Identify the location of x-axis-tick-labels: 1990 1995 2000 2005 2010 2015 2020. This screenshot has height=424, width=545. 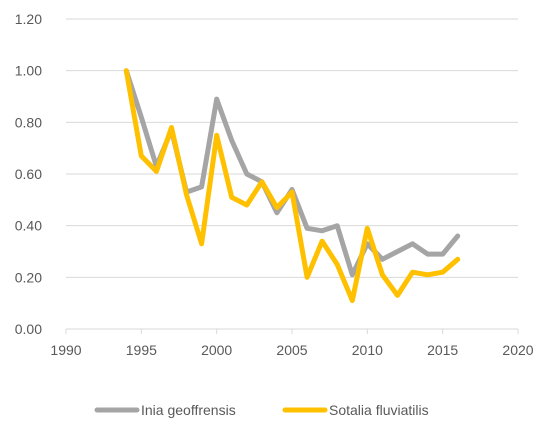
(292, 343).